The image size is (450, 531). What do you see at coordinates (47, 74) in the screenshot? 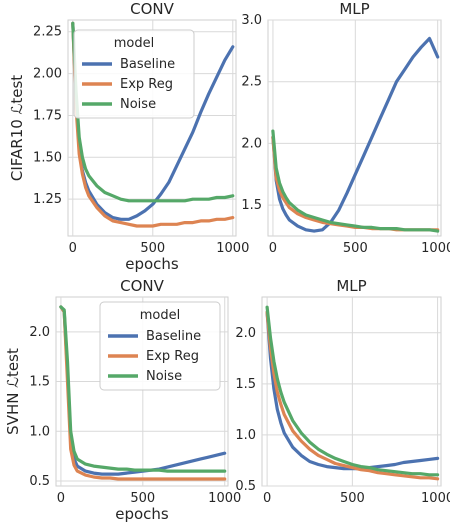
I see `y-tick-label: 2.00` at bounding box center [47, 74].